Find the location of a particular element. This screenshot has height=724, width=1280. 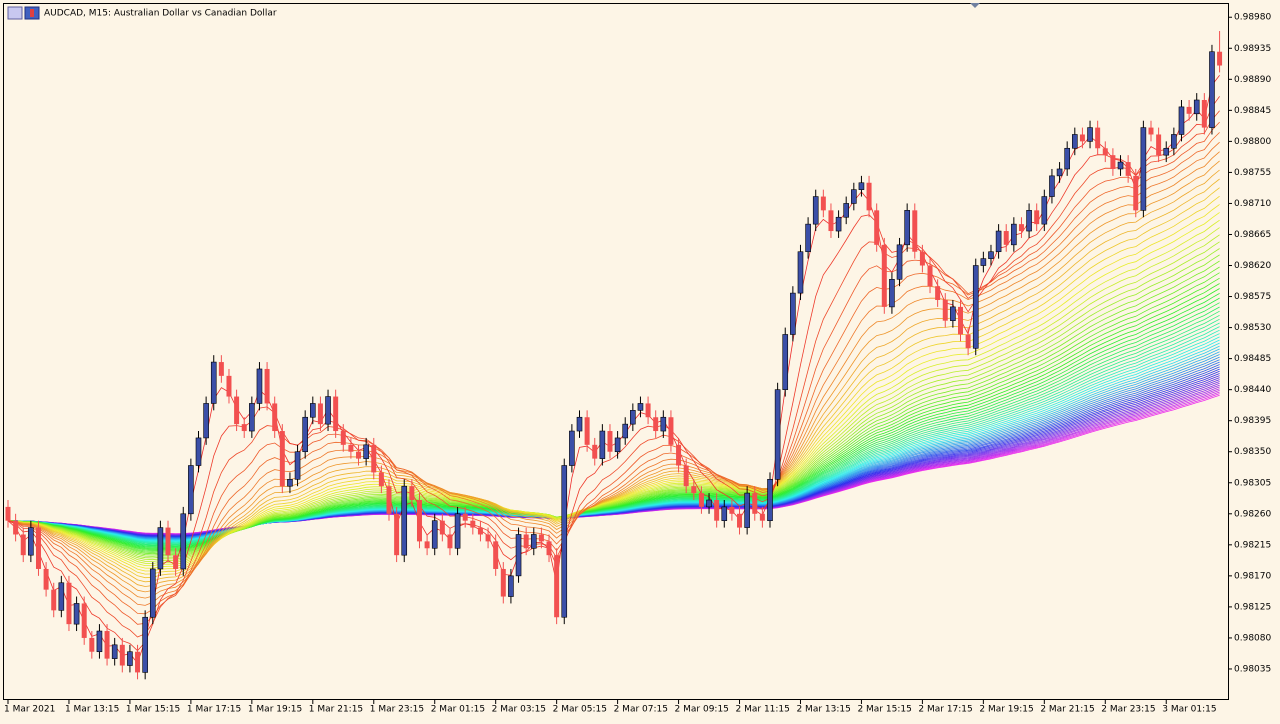

x-tick-label: 3 Mar 01:15 is located at coordinates (1189, 710).